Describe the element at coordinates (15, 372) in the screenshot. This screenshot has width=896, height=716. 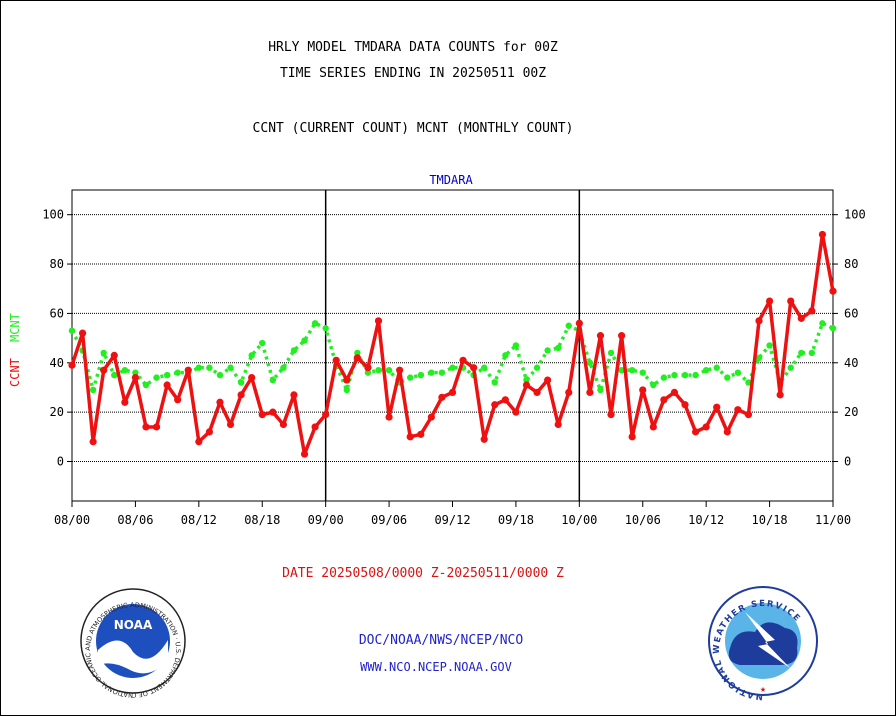
I see `ylabel-ccnt: CCNT` at that location.